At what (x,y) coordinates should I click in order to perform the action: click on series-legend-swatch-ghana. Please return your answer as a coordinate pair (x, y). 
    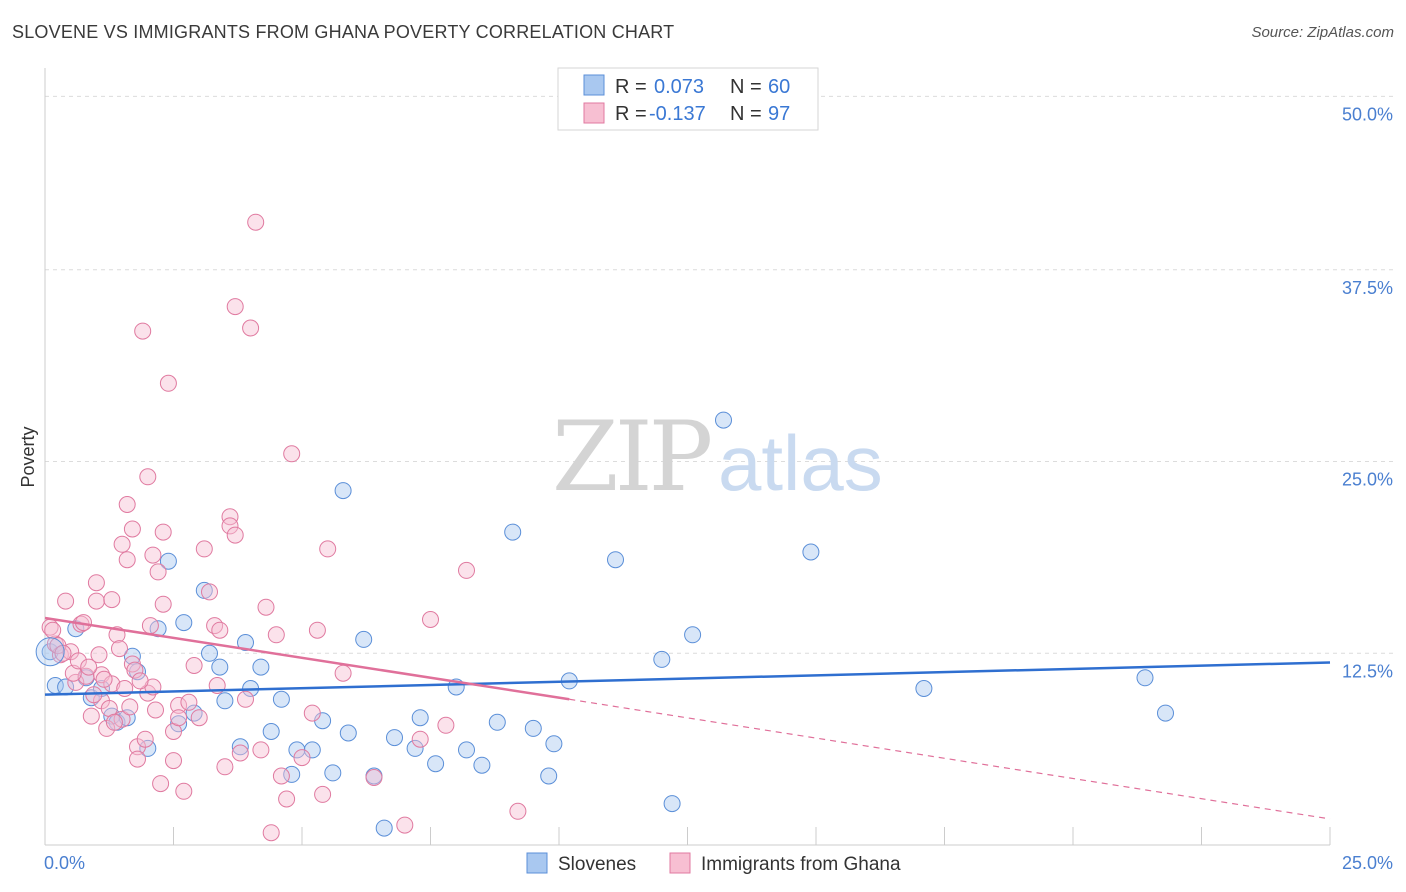
    Looking at the image, I should click on (680, 863).